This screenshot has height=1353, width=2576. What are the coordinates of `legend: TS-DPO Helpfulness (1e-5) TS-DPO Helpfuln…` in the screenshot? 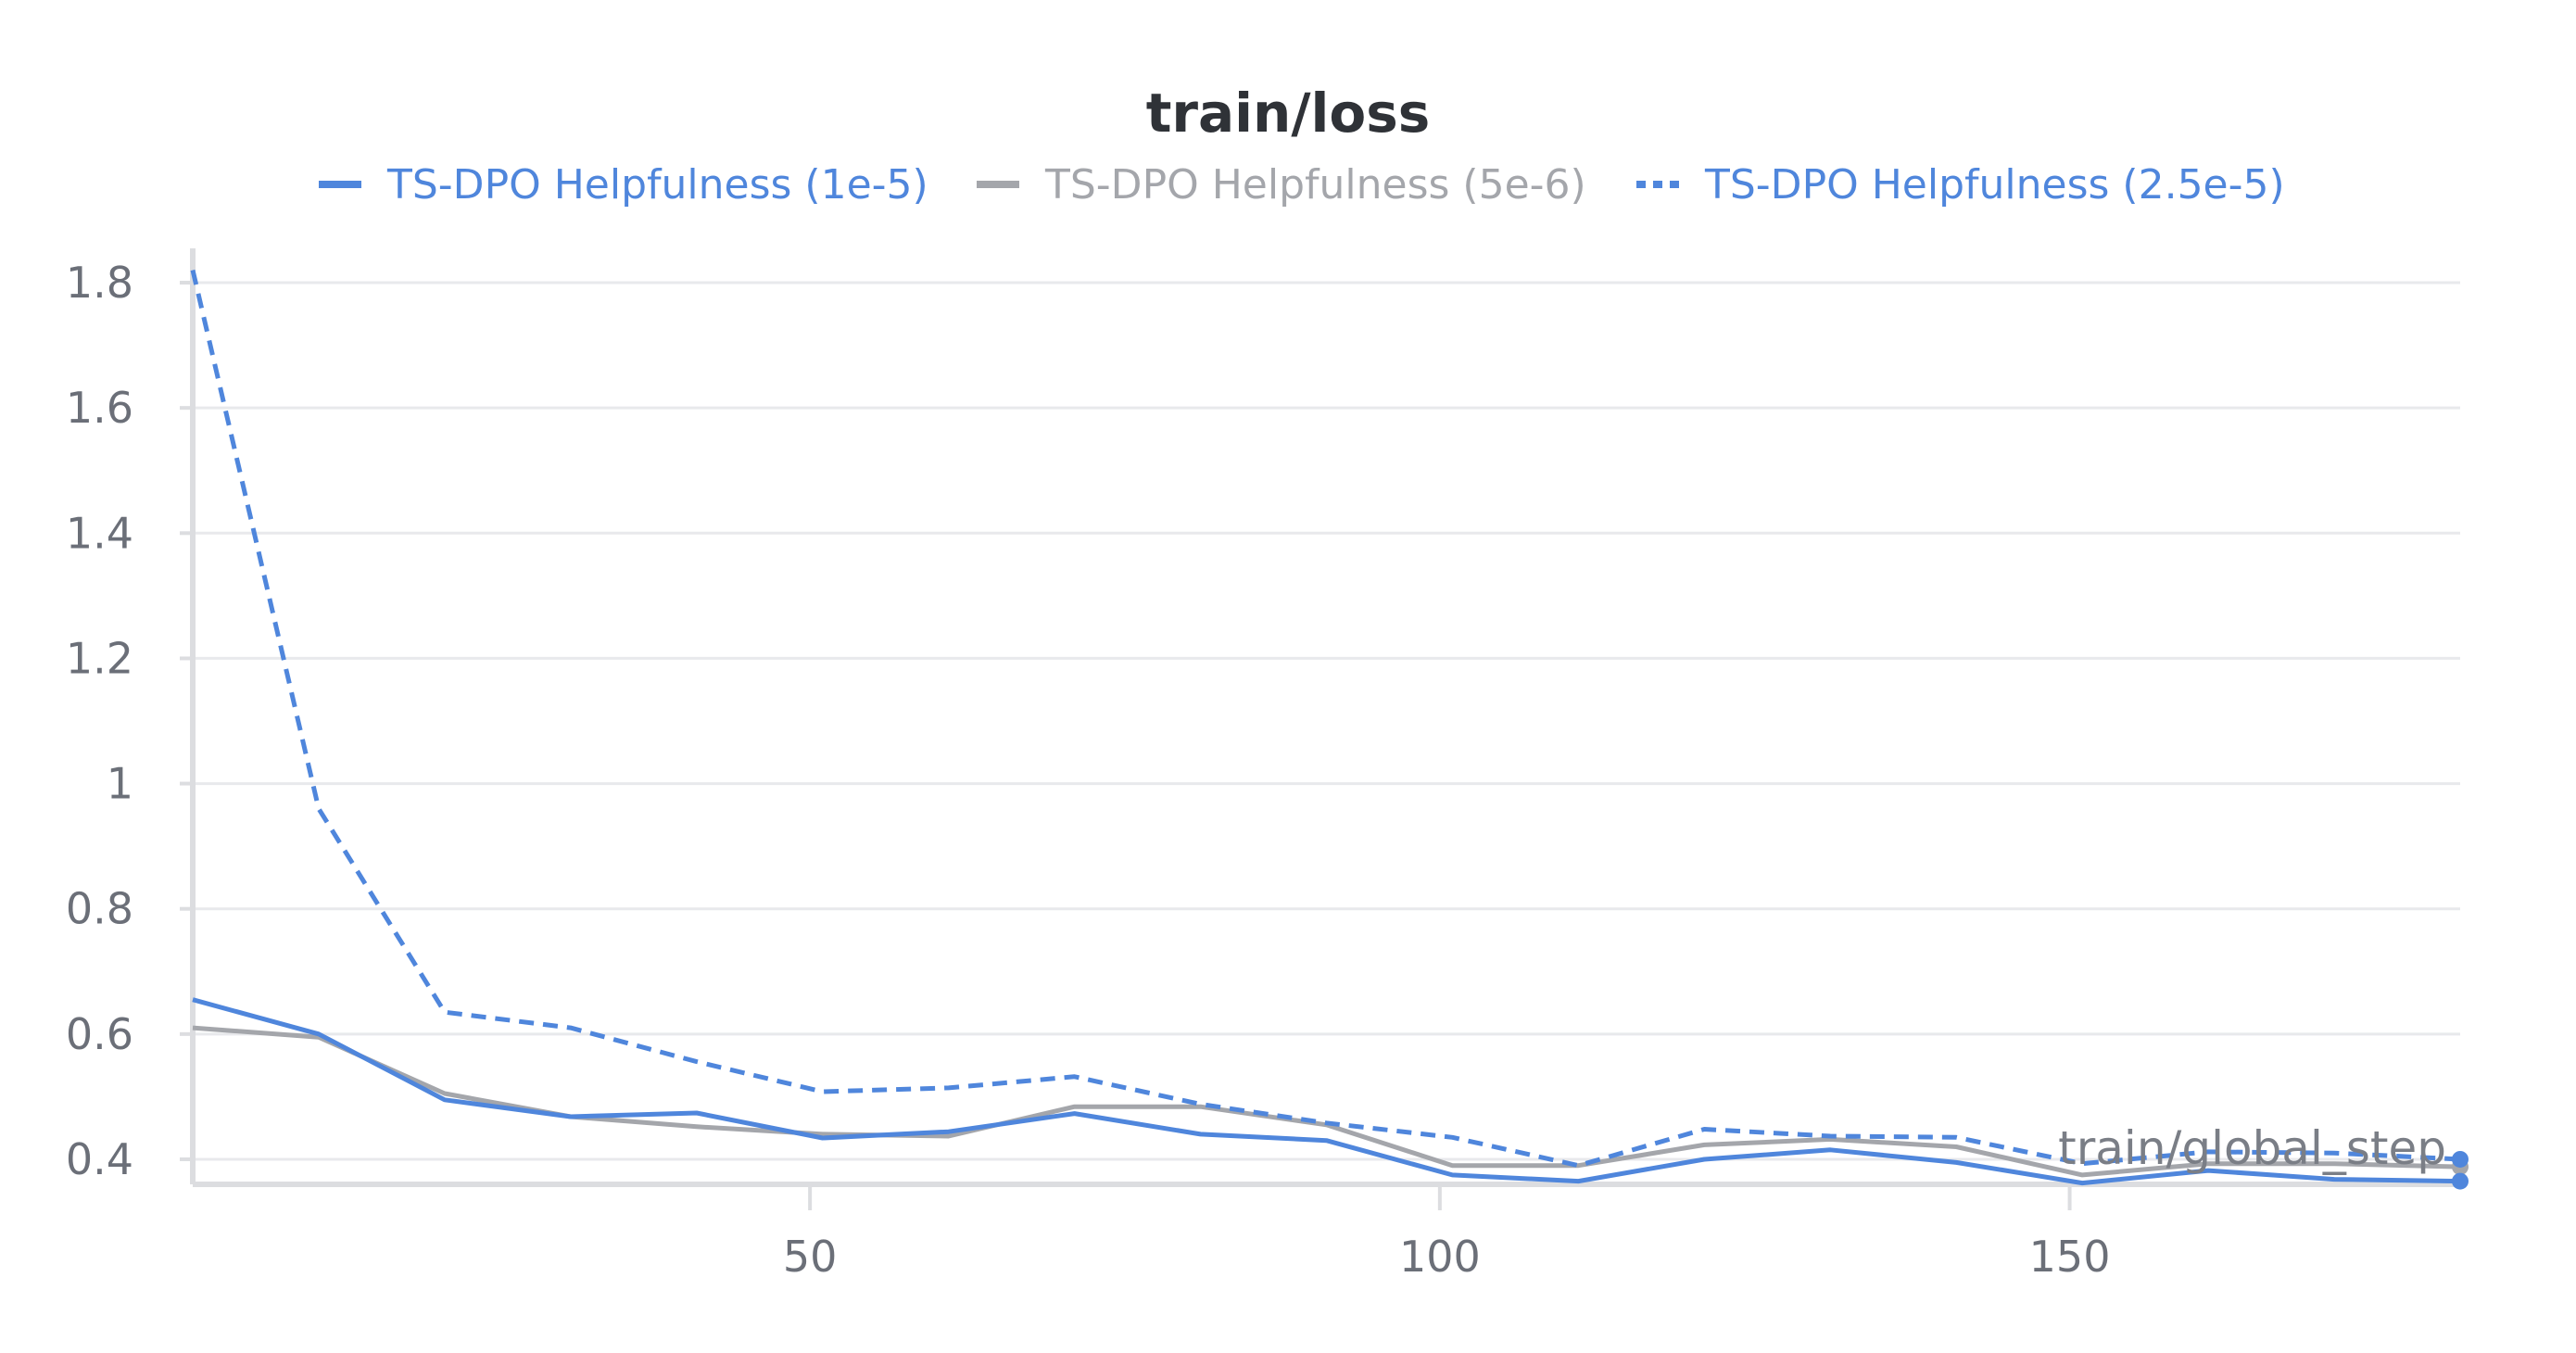 It's located at (1302, 185).